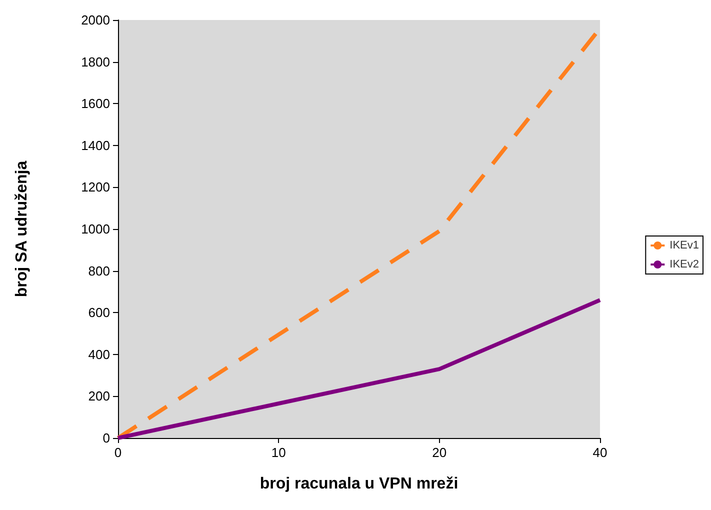  What do you see at coordinates (22, 229) in the screenshot?
I see `y-axis-title: broj SA udruženja` at bounding box center [22, 229].